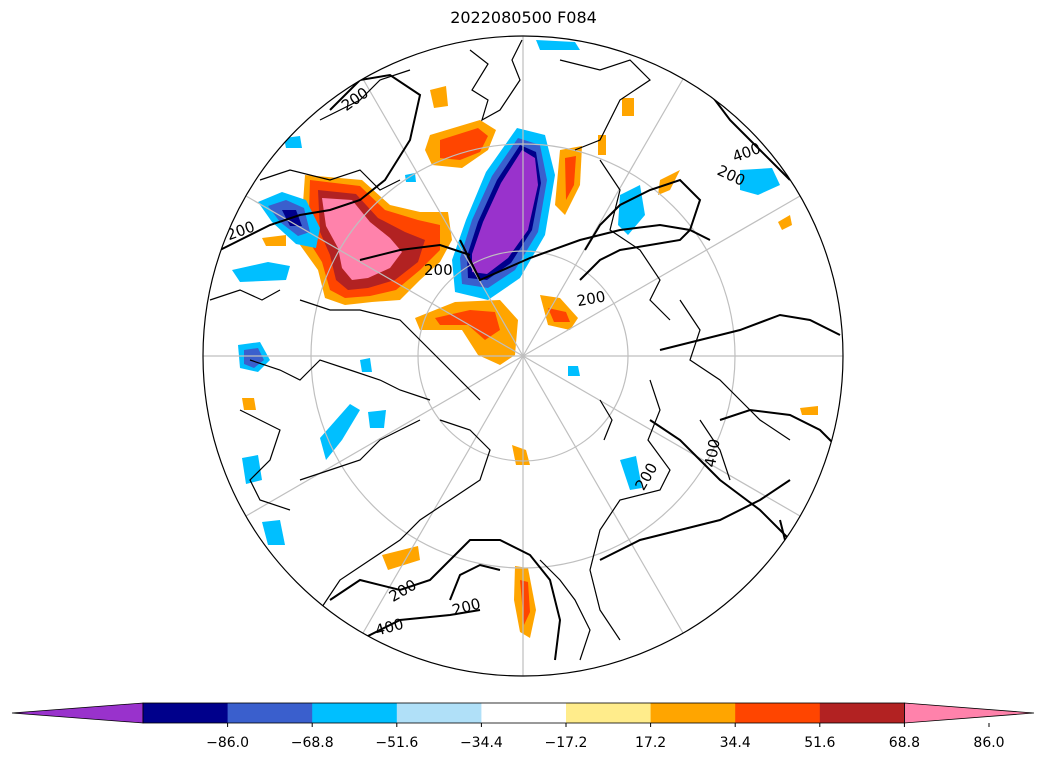  What do you see at coordinates (712, 452) in the screenshot?
I see `contour-label: 400` at bounding box center [712, 452].